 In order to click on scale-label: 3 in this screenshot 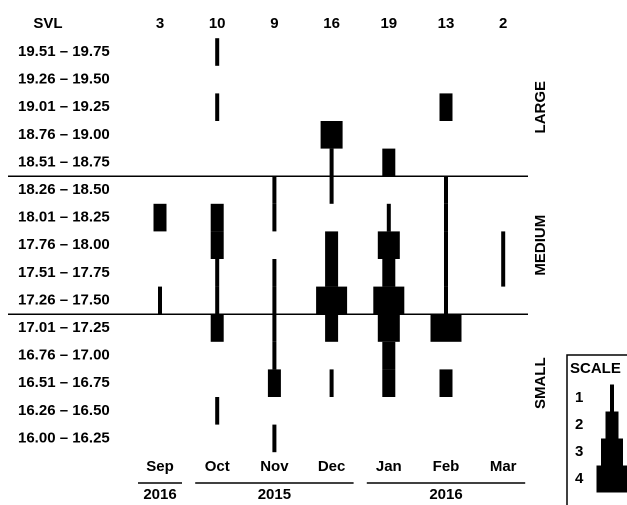, I will do `click(579, 451)`.